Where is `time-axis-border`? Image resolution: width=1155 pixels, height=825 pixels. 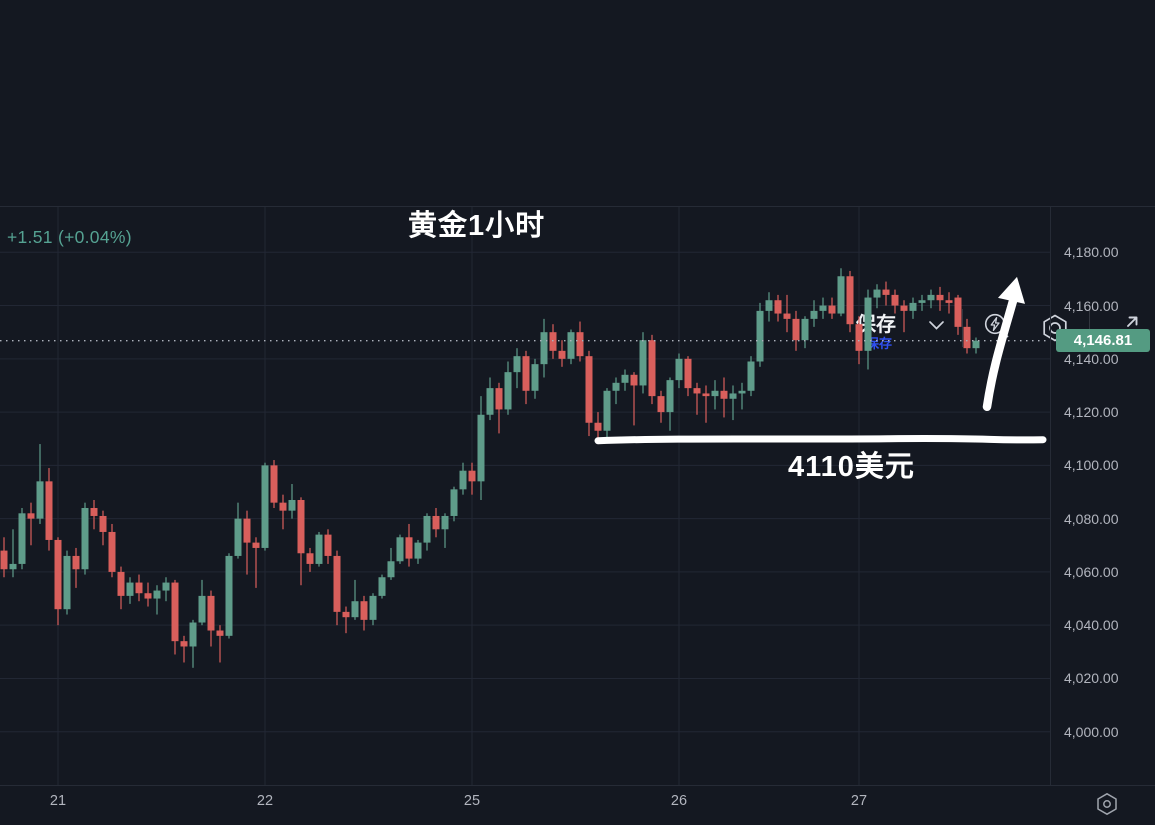
time-axis-border is located at coordinates (577, 785).